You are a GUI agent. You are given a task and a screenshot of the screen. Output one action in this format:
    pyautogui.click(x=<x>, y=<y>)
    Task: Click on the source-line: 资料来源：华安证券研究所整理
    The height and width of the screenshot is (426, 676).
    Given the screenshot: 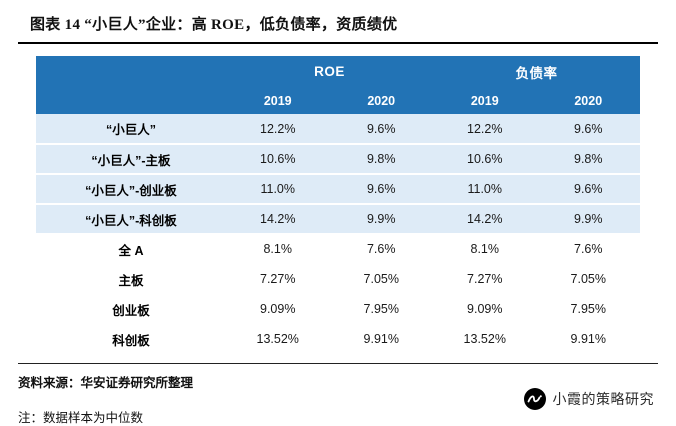 What is the action you would take?
    pyautogui.click(x=106, y=383)
    